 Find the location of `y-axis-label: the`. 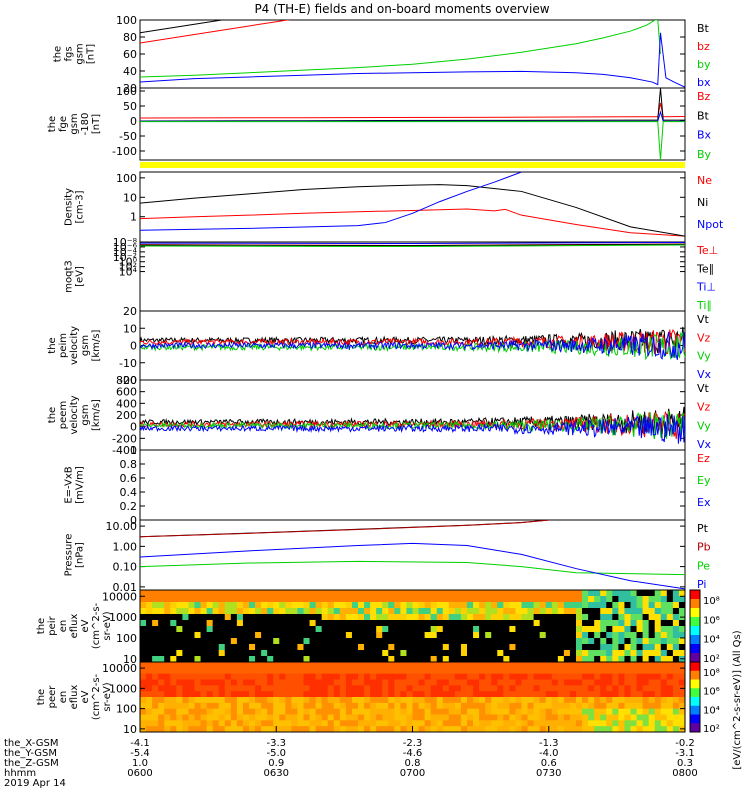

y-axis-label: the is located at coordinates (52, 415).